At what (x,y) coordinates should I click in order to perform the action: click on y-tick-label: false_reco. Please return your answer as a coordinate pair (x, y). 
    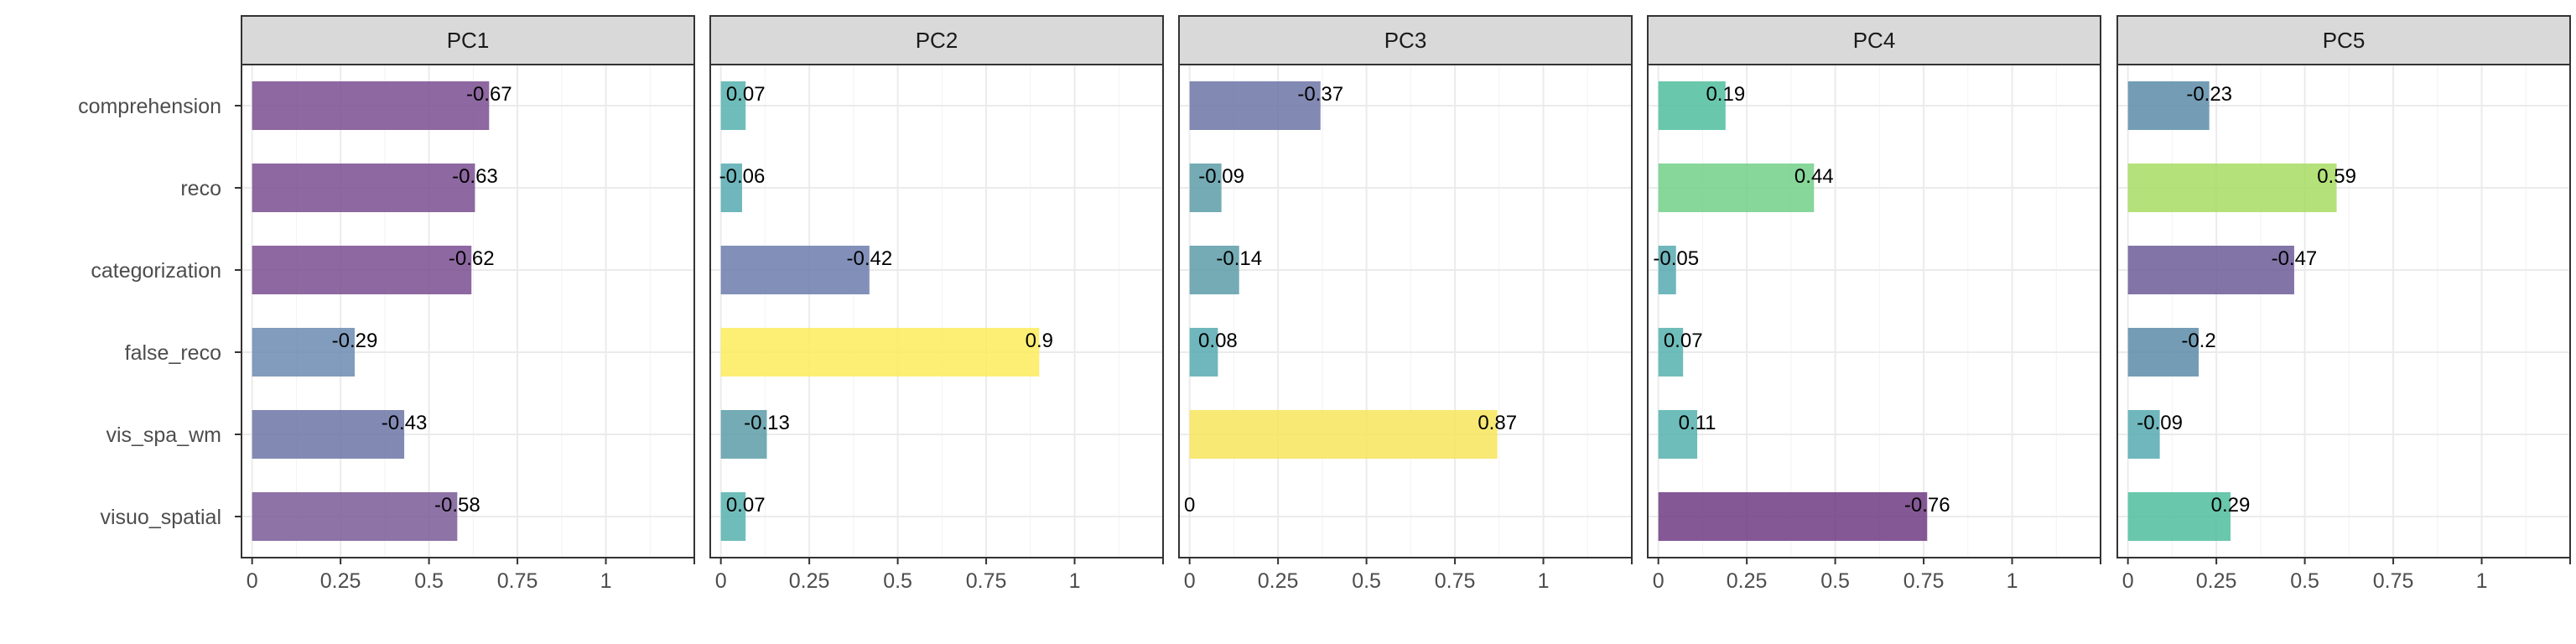
    Looking at the image, I should click on (173, 353).